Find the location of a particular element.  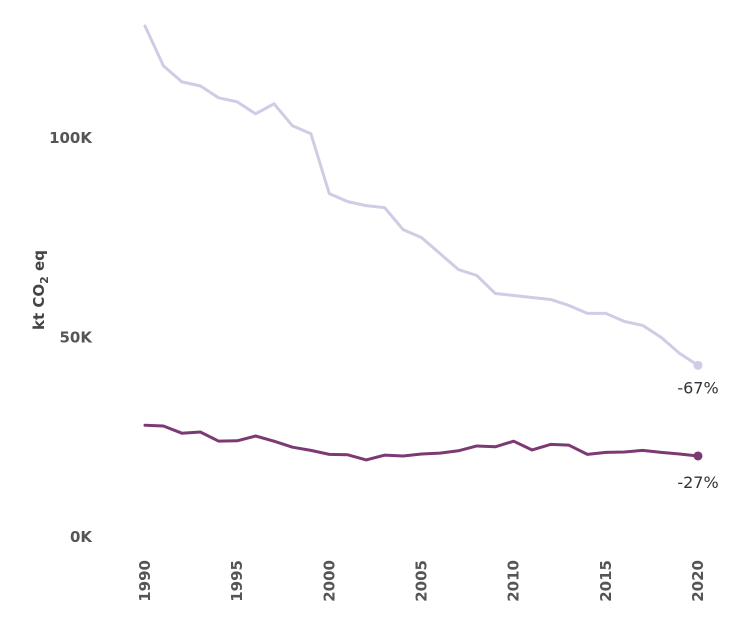

y-axis-label: kt CO2 eq is located at coordinates (40, 290).